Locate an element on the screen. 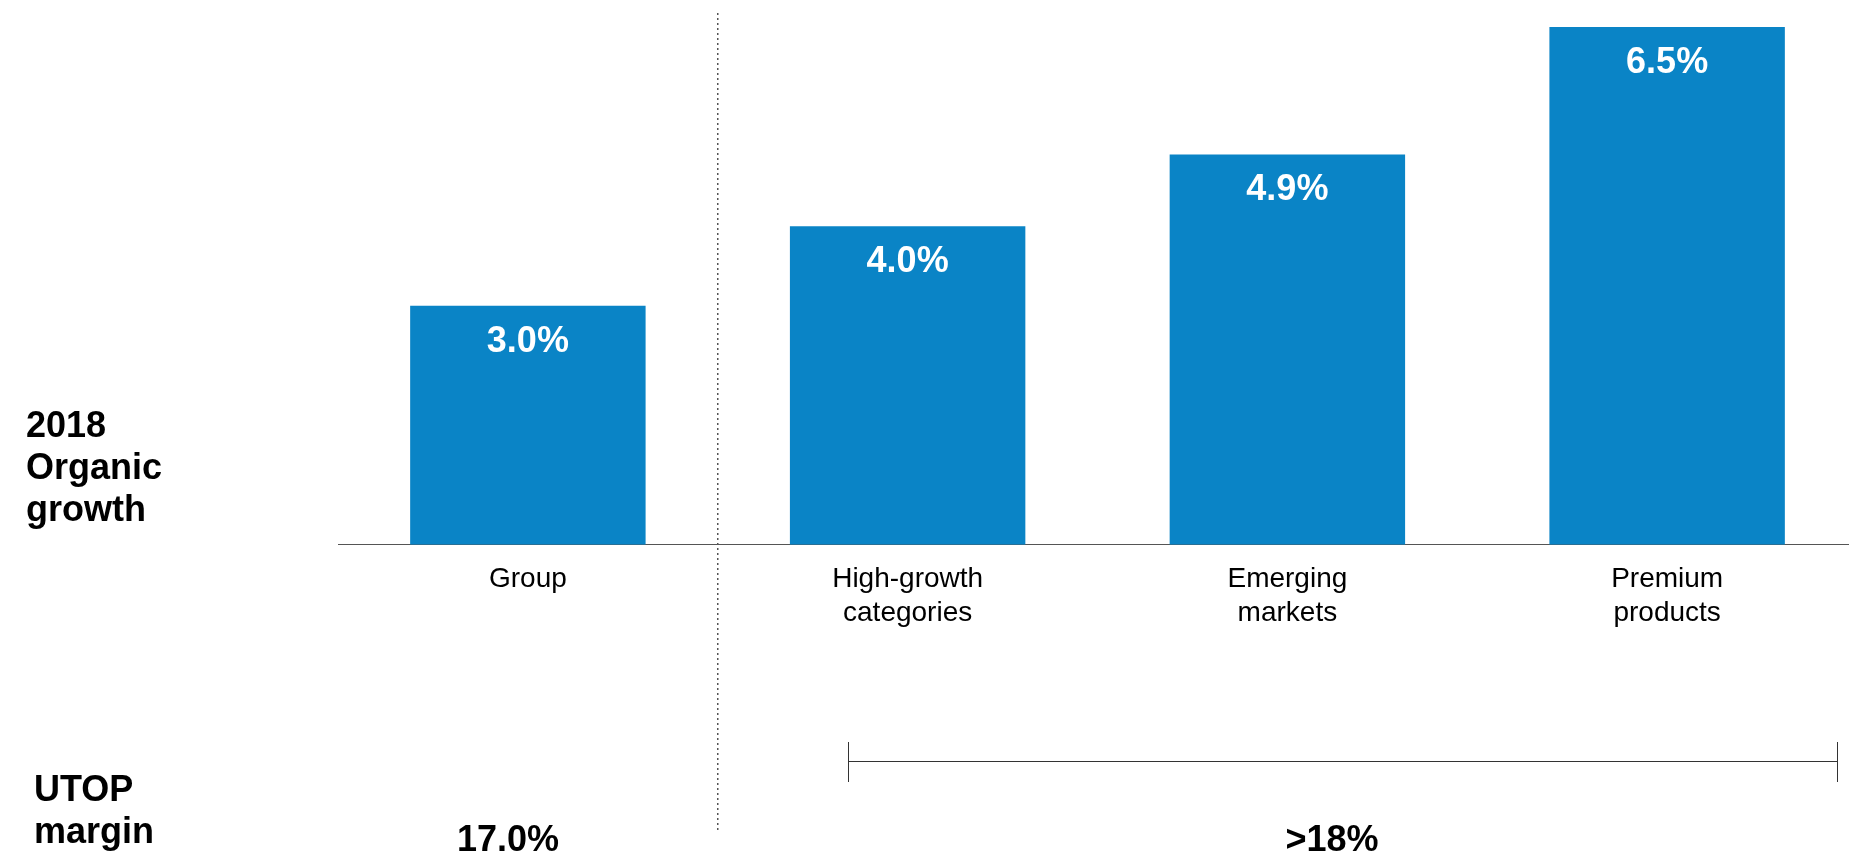 The width and height of the screenshot is (1857, 865). x-tick-label: Emerging markets is located at coordinates (1287, 594).